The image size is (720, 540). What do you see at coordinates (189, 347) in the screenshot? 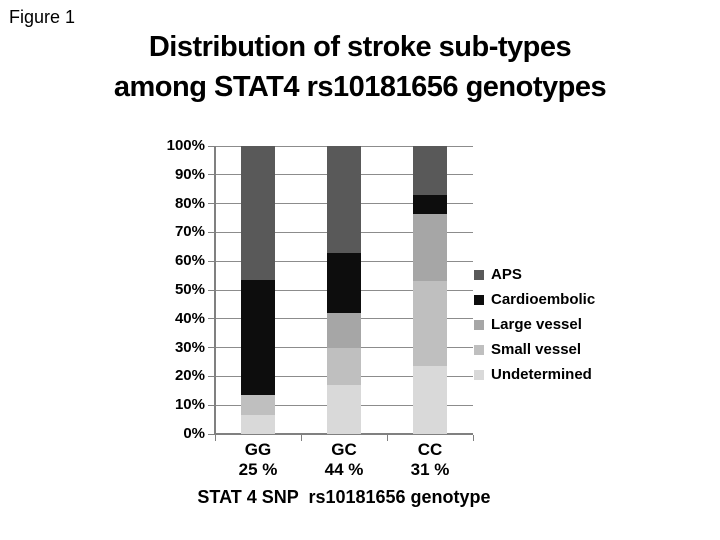
I see `y-tick-label: 30%` at bounding box center [189, 347].